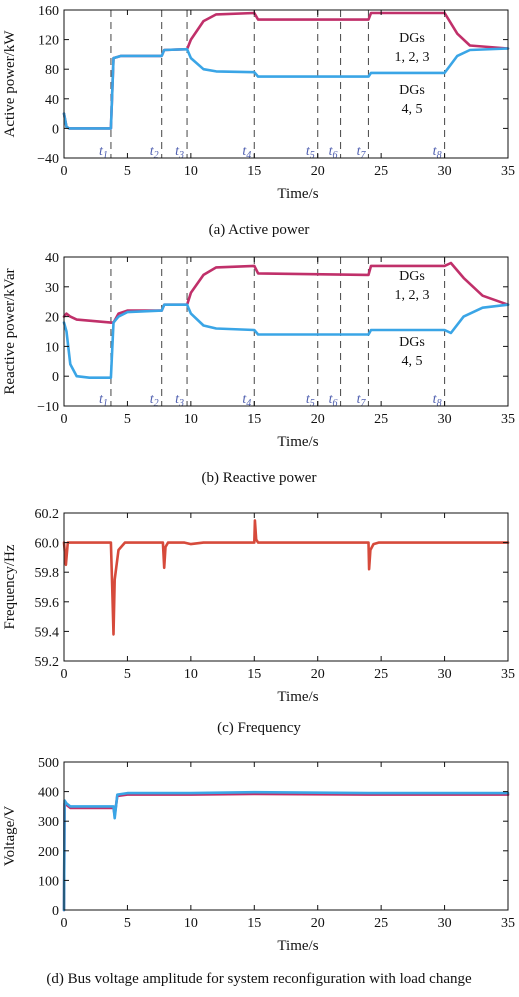  Describe the element at coordinates (47, 573) in the screenshot. I see `y-tick-label: 59.8` at that location.